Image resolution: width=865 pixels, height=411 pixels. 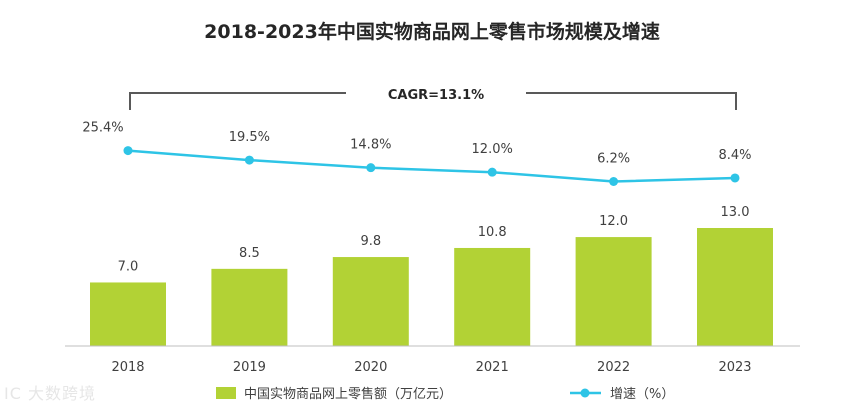 What do you see at coordinates (613, 367) in the screenshot?
I see `x-tick-2022: 2022` at bounding box center [613, 367].